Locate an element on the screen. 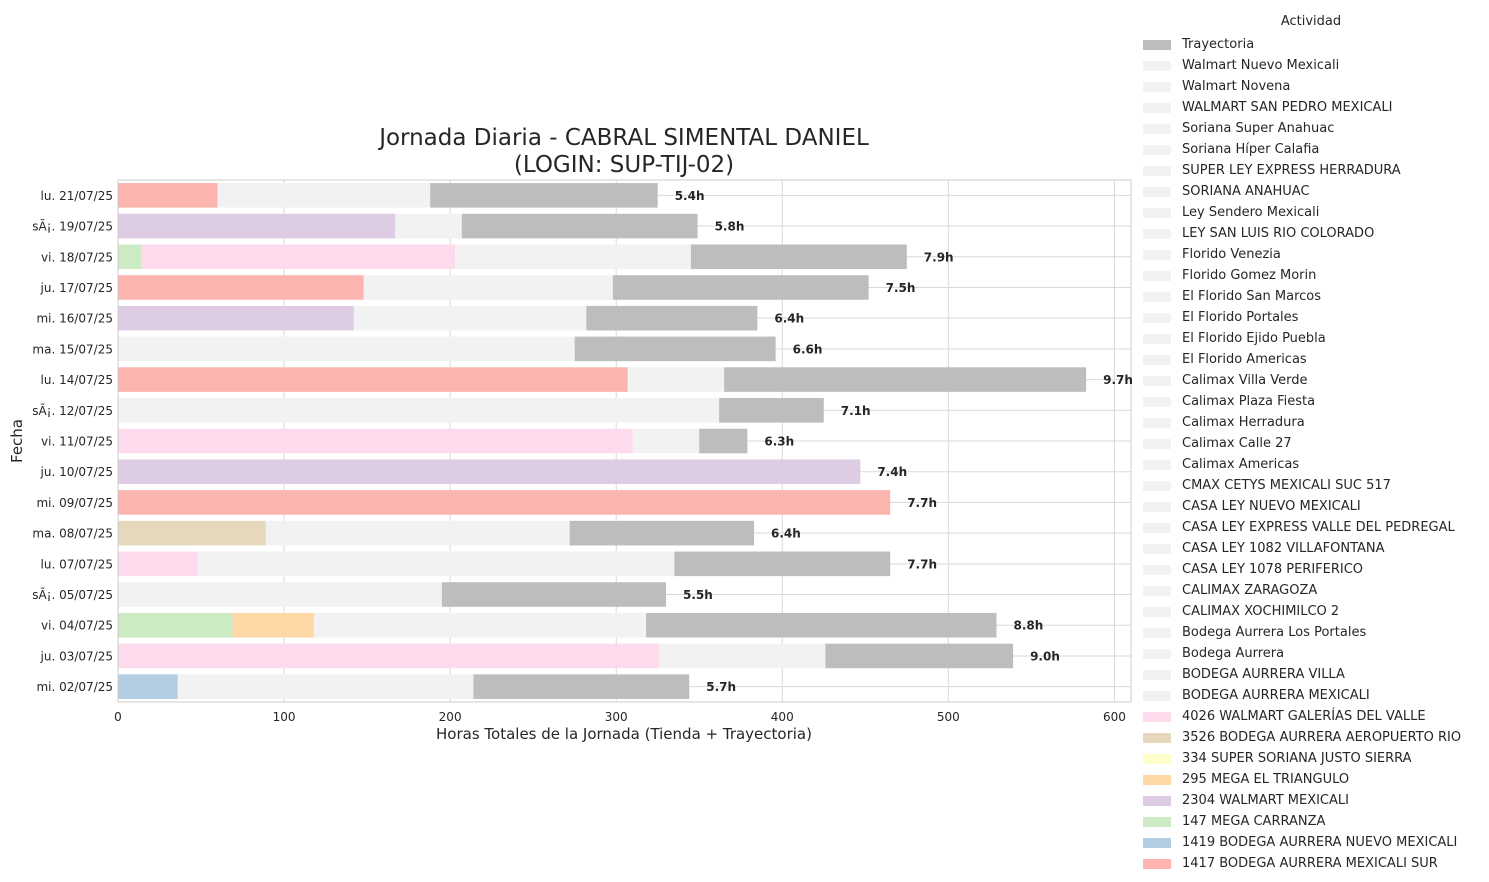  total-label: 6.6h is located at coordinates (808, 349).